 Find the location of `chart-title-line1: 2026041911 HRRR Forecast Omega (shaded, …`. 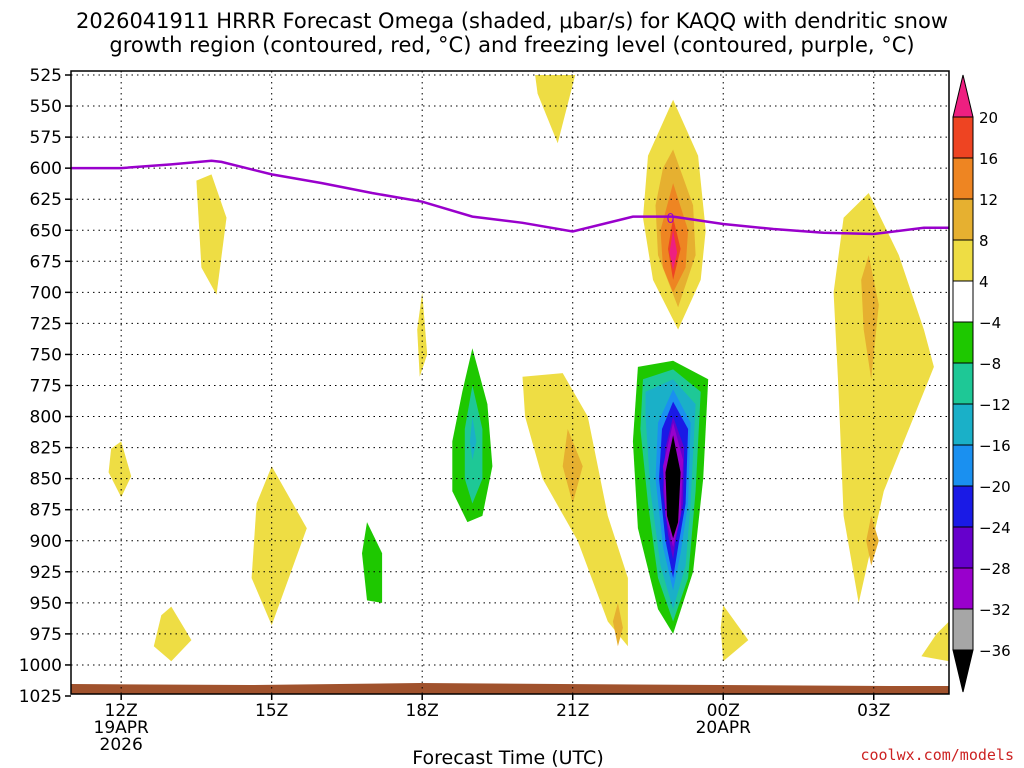

chart-title-line1: 2026041911 HRRR Forecast Omega (shaded, … is located at coordinates (512, 21).